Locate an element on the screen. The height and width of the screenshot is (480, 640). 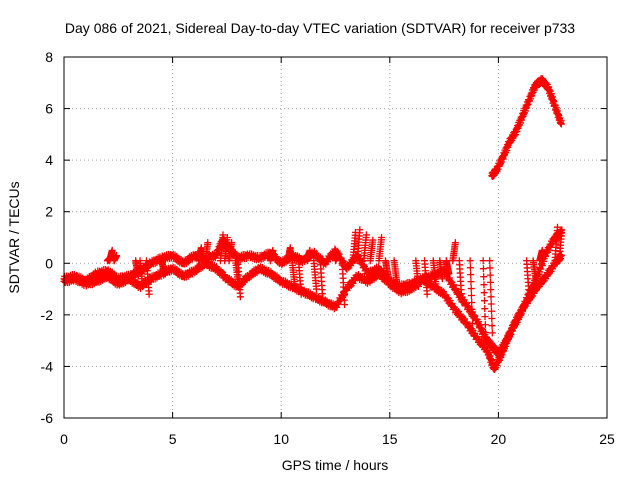
y-tick-label: -2 is located at coordinates (47, 315).